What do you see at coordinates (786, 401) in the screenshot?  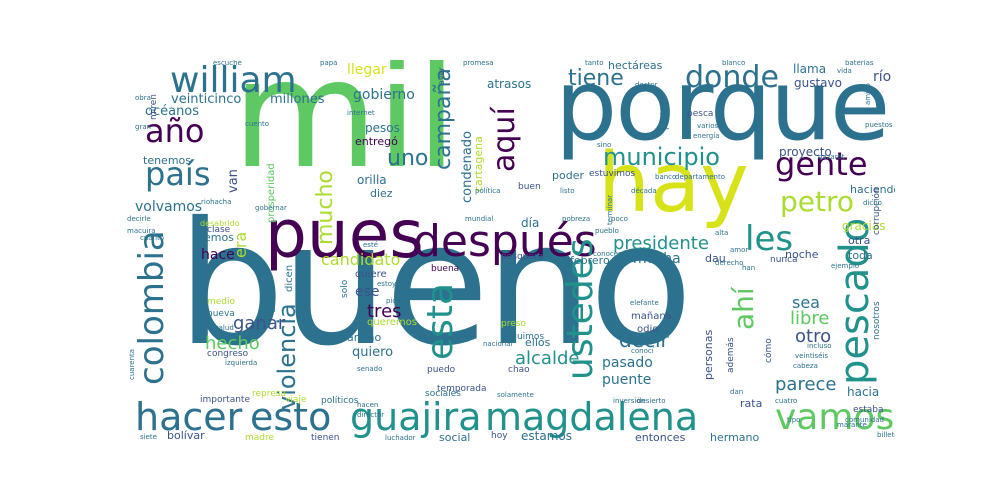 I see `word-cuatro: cuatro` at bounding box center [786, 401].